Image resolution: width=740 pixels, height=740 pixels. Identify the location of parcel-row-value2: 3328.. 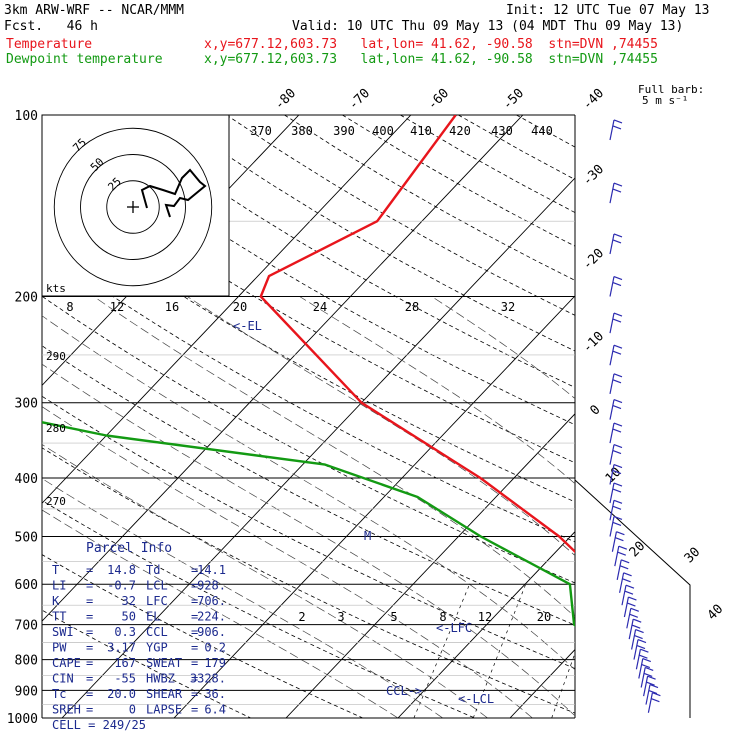
(208, 679).